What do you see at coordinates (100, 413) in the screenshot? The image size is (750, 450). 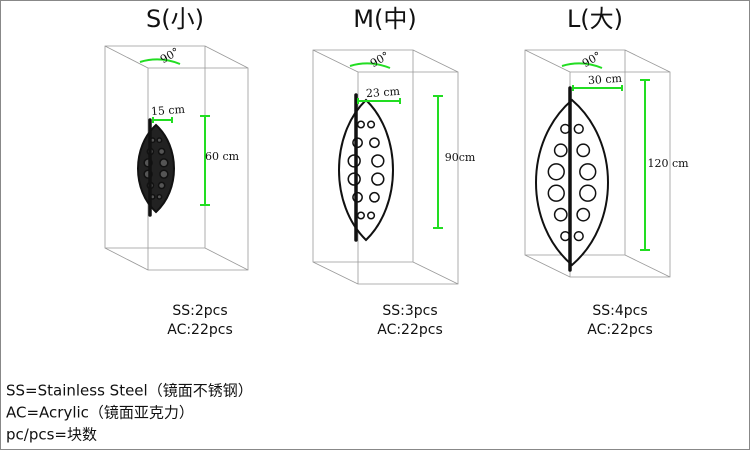 I see `legend-line: AC=Acrylic（镜面亚克力）` at bounding box center [100, 413].